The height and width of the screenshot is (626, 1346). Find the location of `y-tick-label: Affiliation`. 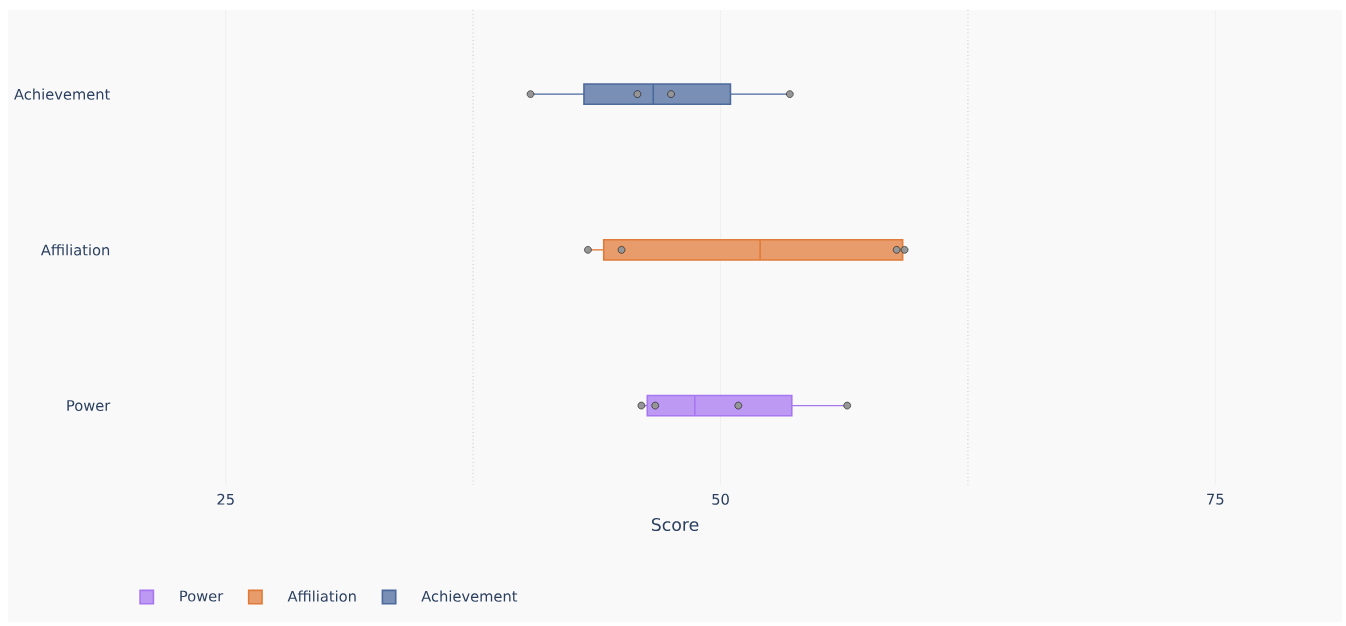

y-tick-label: Affiliation is located at coordinates (75, 250).